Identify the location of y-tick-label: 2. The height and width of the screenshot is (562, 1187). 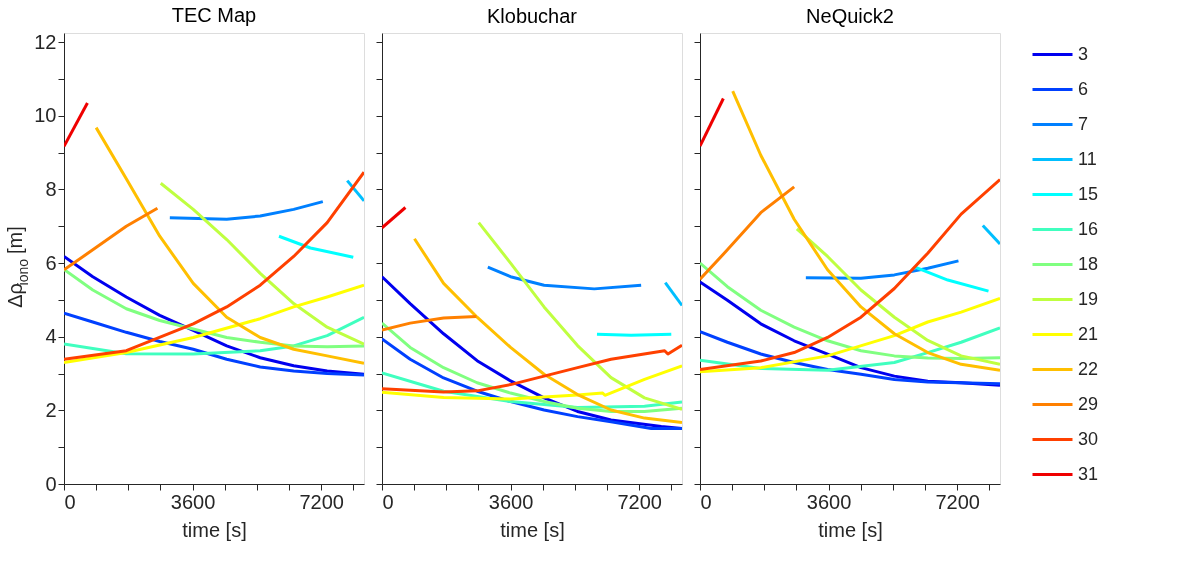
(51, 409).